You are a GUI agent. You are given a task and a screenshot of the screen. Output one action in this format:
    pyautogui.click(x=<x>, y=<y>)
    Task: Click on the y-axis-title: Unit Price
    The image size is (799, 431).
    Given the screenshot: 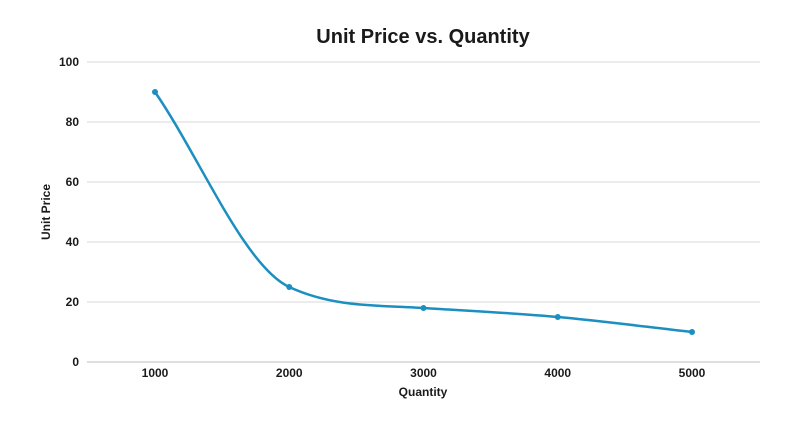 What is the action you would take?
    pyautogui.click(x=46, y=212)
    